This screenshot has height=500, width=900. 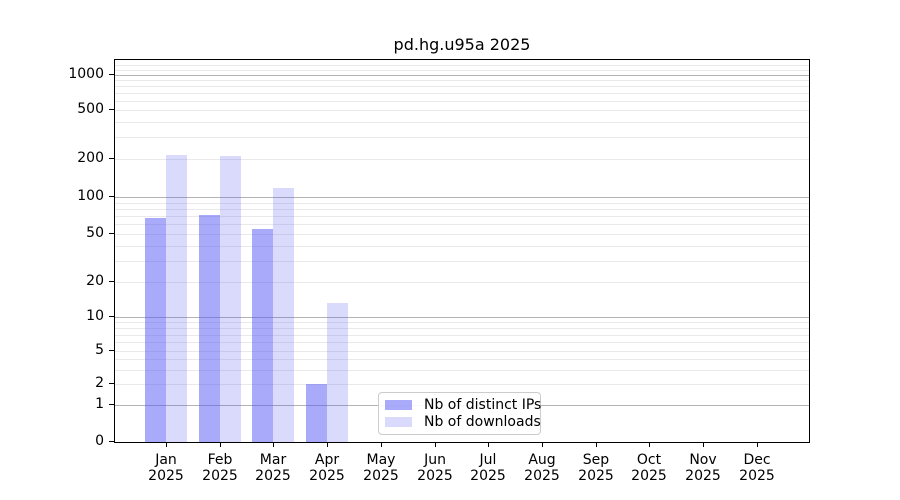 I want to click on legend: Nb of distinct IPs Nb of downloads, so click(x=459, y=413).